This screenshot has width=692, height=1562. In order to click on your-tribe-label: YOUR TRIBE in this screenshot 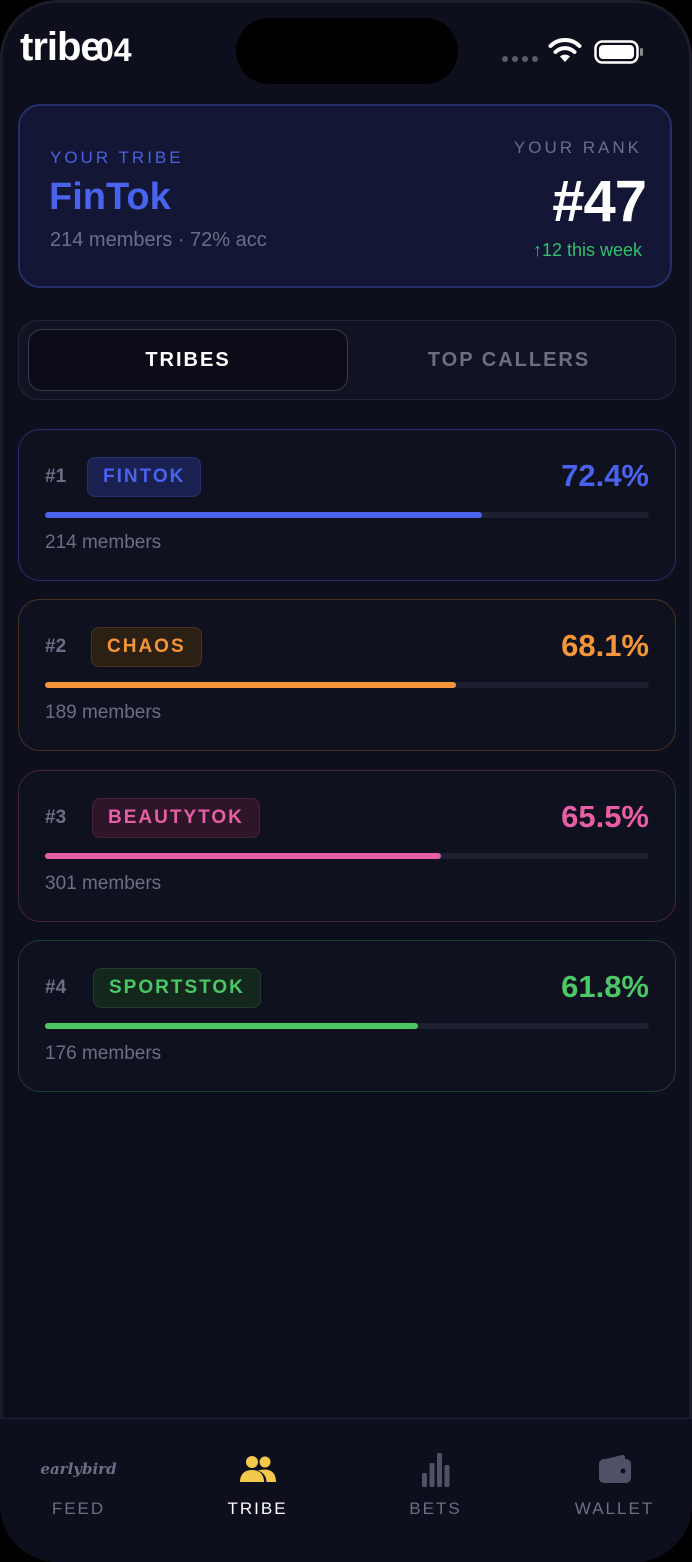, I will do `click(117, 157)`.